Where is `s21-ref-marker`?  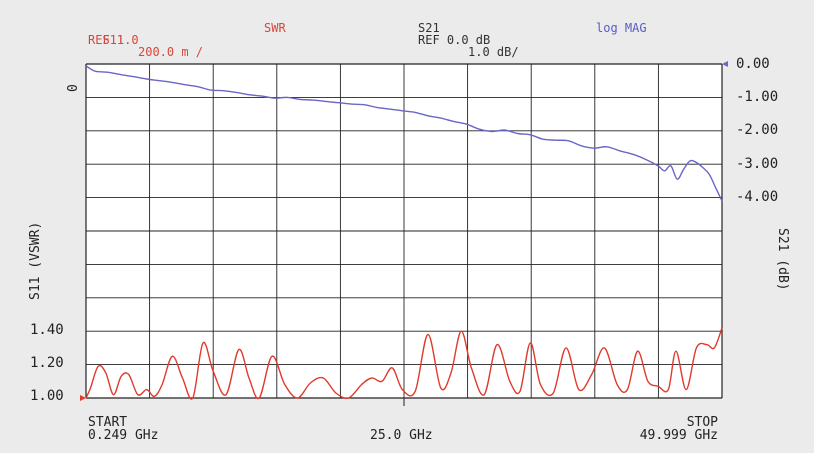 s21-ref-marker is located at coordinates (725, 64).